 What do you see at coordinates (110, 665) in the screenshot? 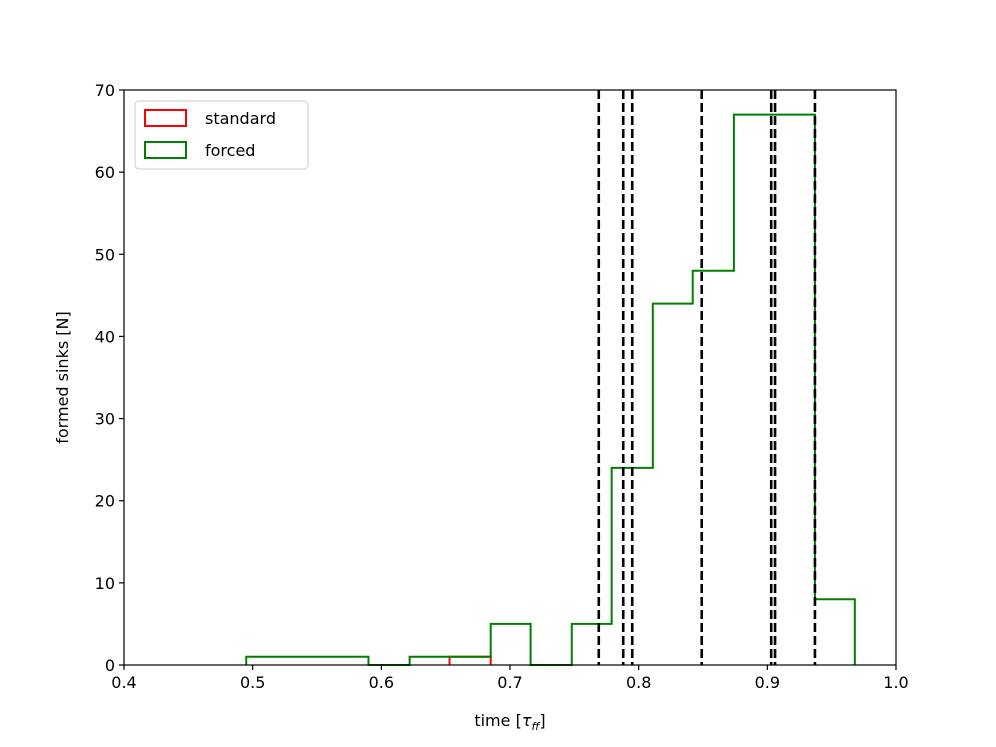
I see `y-tick-label-0: 0` at bounding box center [110, 665].